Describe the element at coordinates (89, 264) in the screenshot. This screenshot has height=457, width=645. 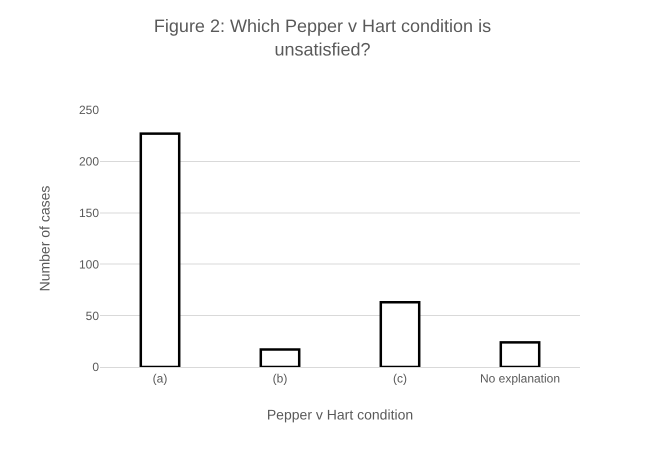
I see `y-tick-label: 100` at that location.